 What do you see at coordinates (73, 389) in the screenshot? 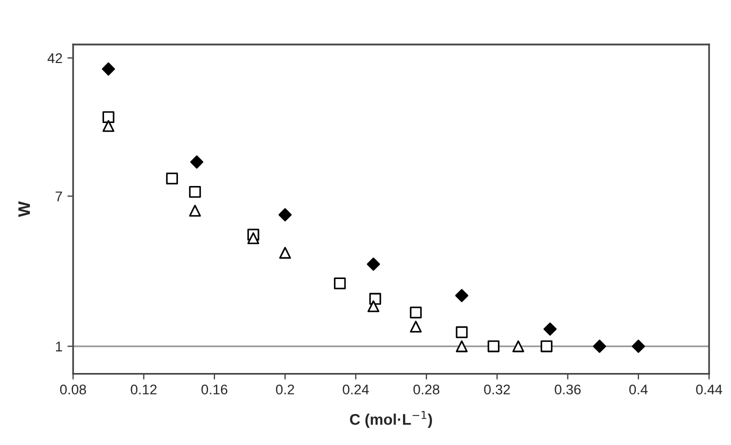
I see `x-tick-label: 0.08` at bounding box center [73, 389].